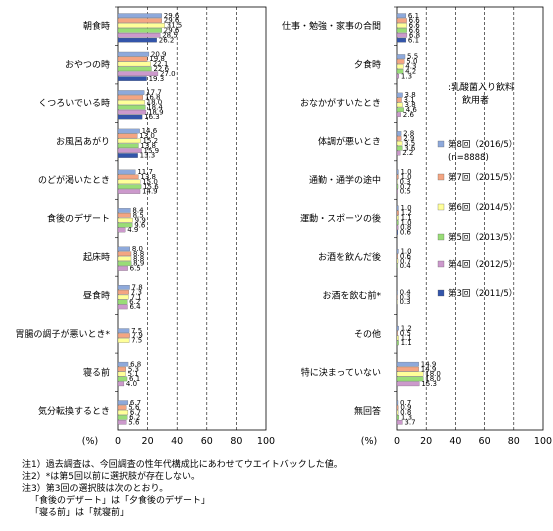  What do you see at coordinates (154, 93) in the screenshot?
I see `data-label: 17.7` at bounding box center [154, 93].